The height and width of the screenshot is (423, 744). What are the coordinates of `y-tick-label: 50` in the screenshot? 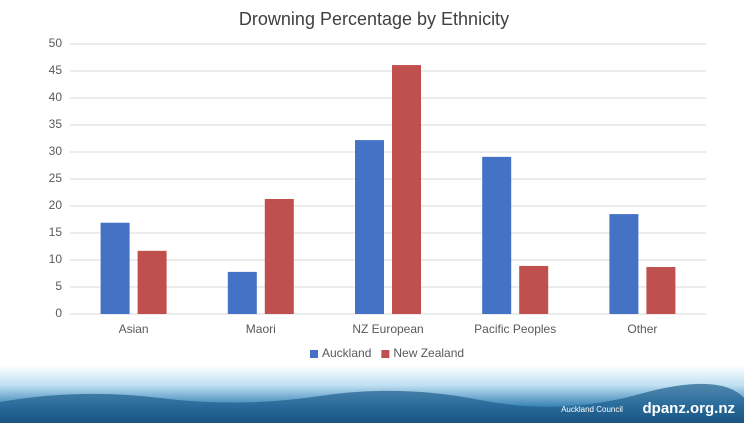 It's located at (56, 43).